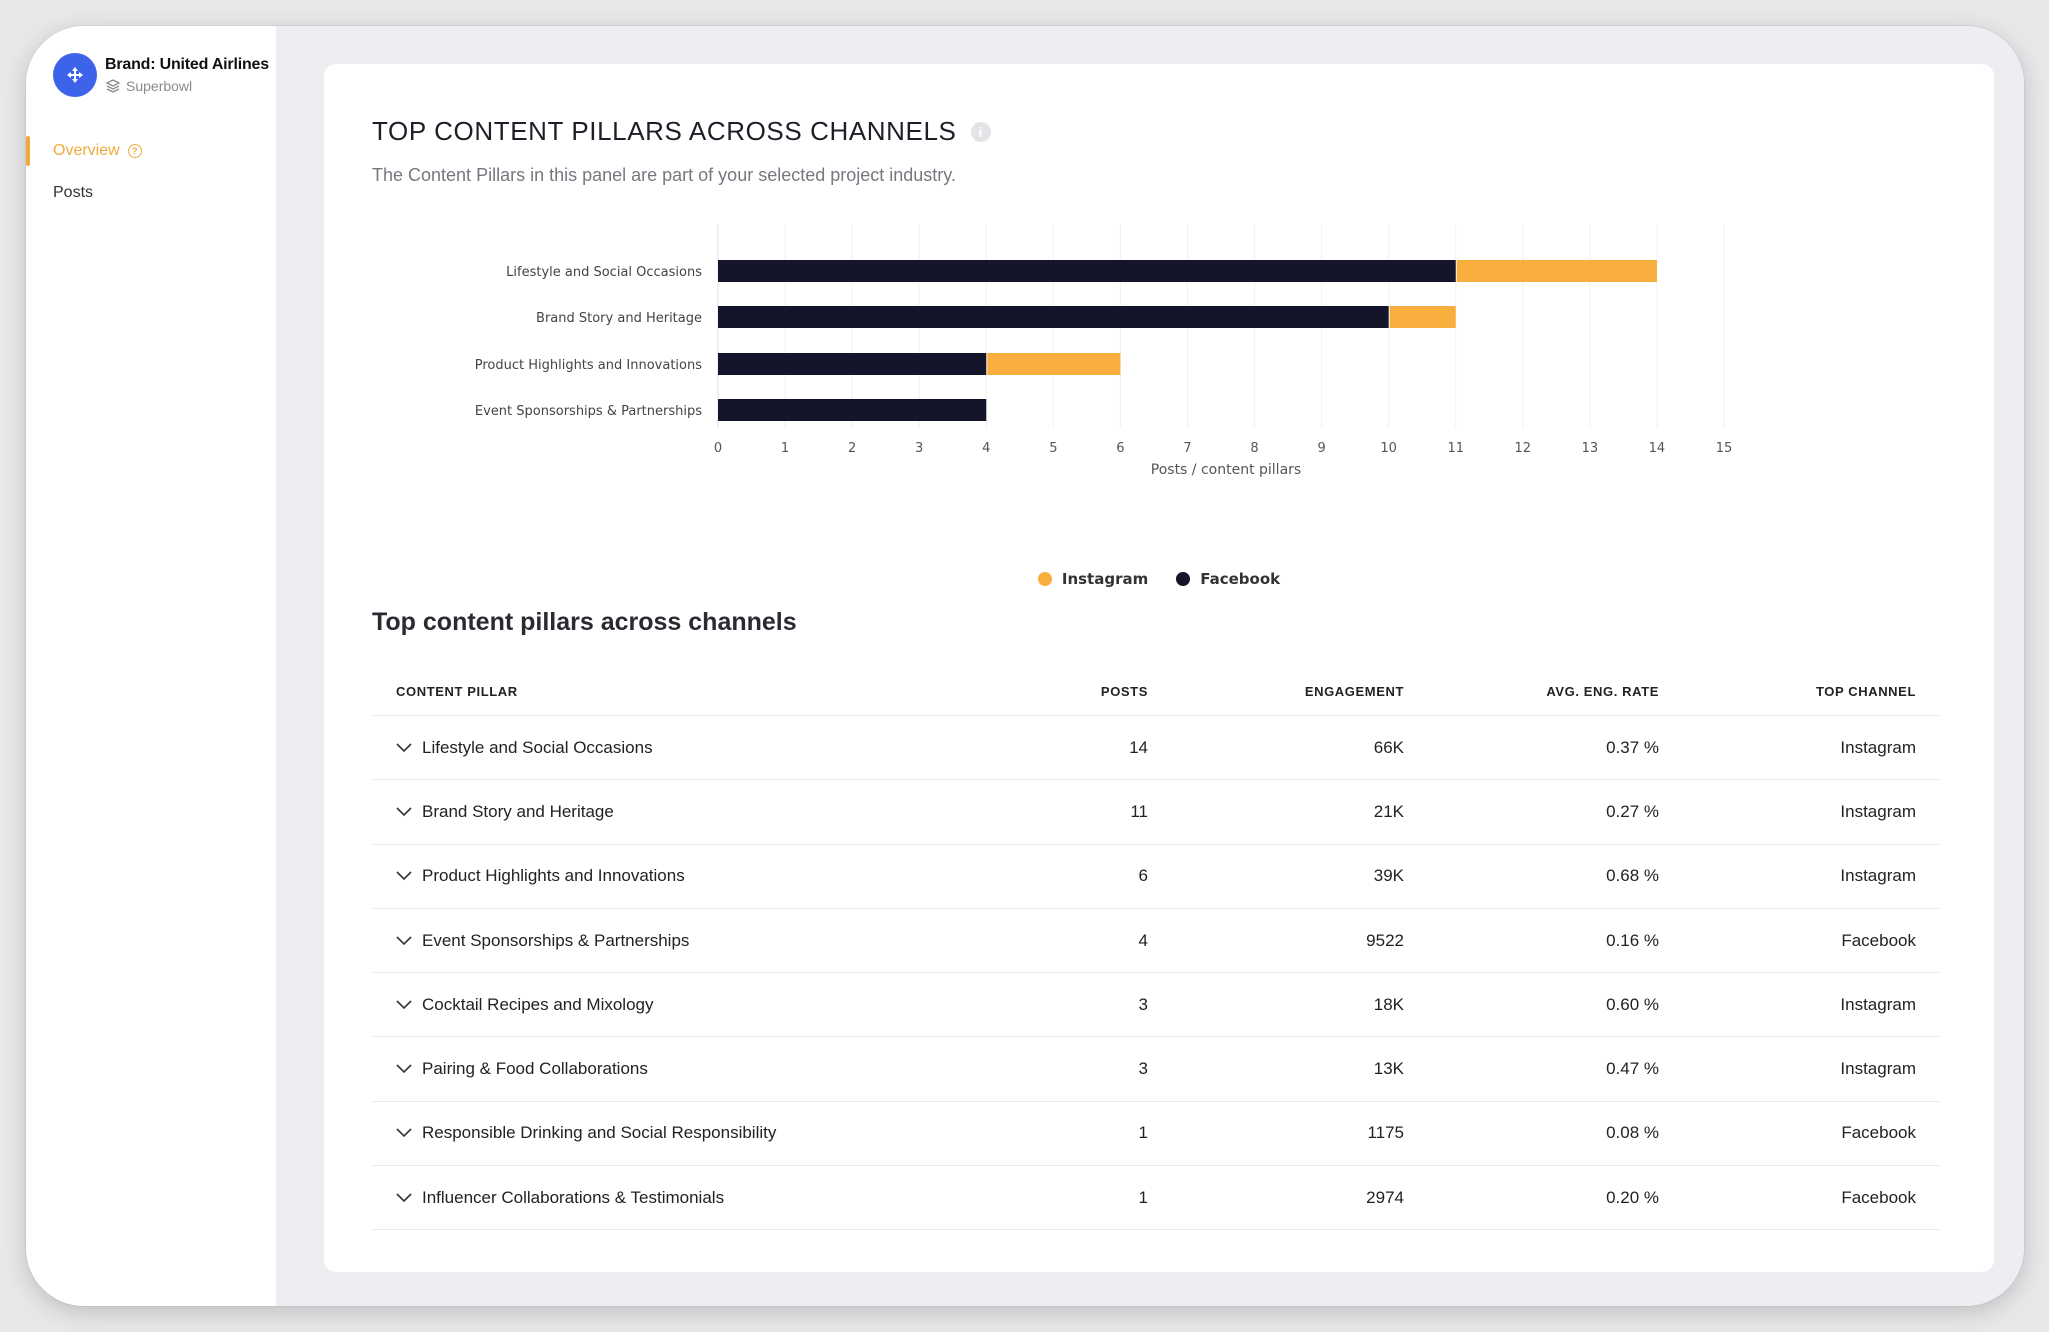  What do you see at coordinates (1632, 876) in the screenshot?
I see `avg-eng-rate-cell: 0.68 %` at bounding box center [1632, 876].